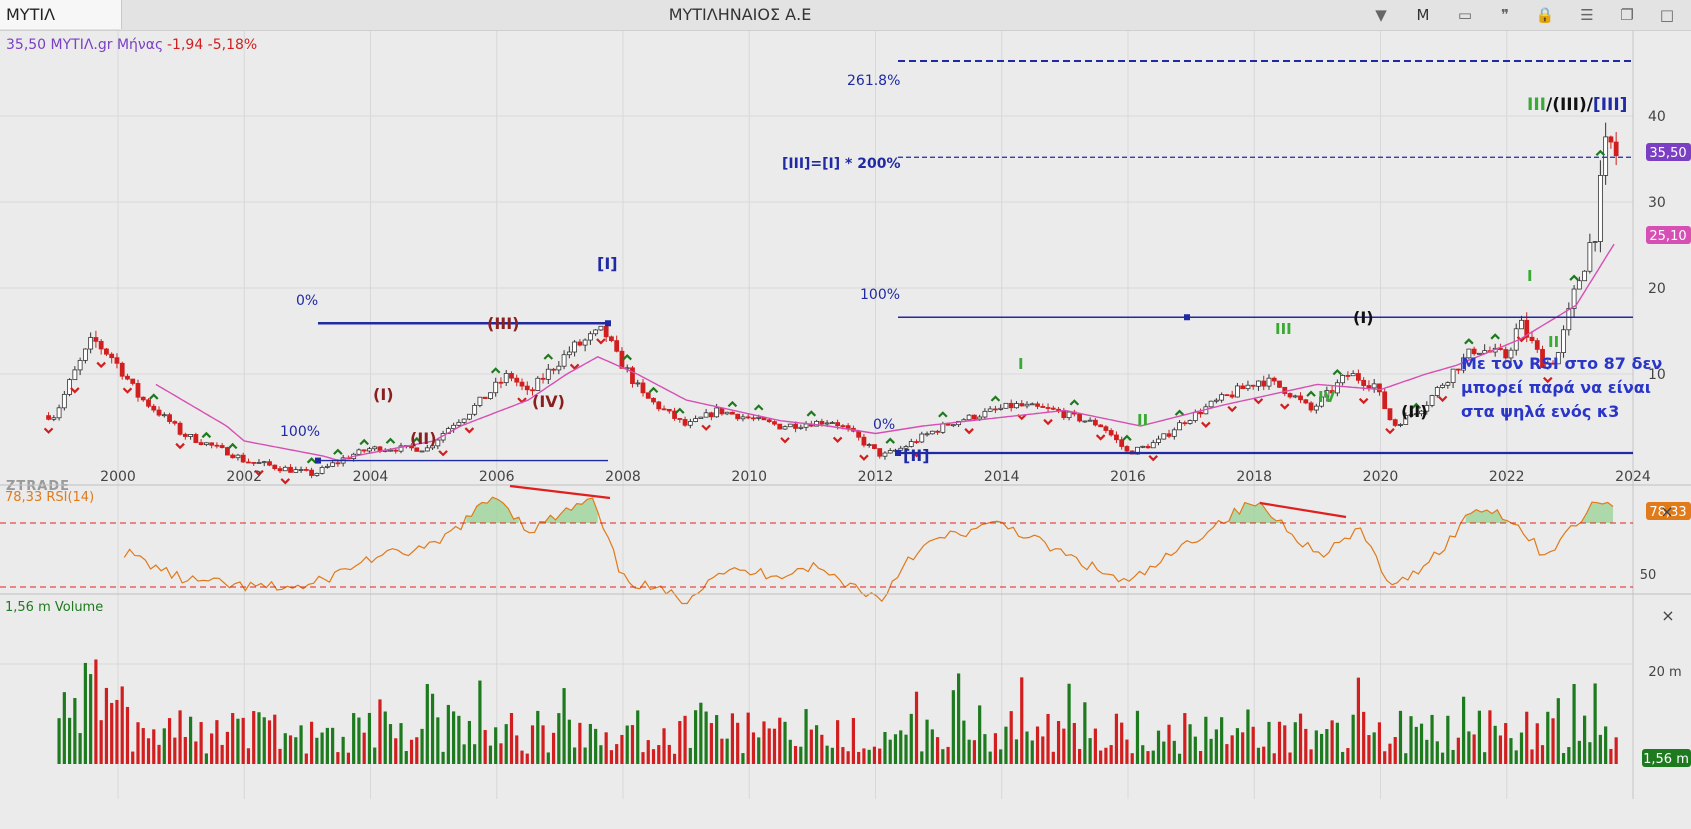 The width and height of the screenshot is (1691, 829). What do you see at coordinates (61, 14) in the screenshot?
I see `symbol-input: ΜΥΤΙΛ` at bounding box center [61, 14].